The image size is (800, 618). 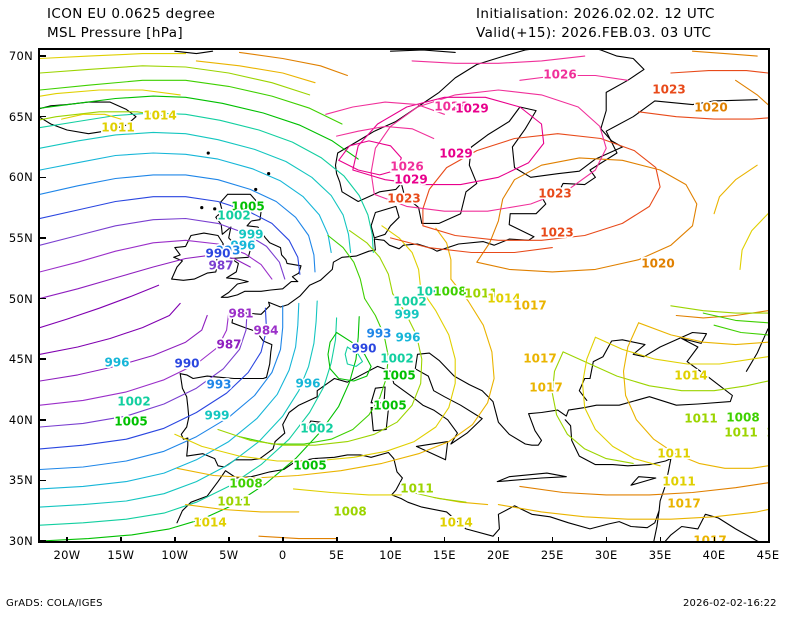 I want to click on coastline-scandinavia, so click(x=489, y=137).